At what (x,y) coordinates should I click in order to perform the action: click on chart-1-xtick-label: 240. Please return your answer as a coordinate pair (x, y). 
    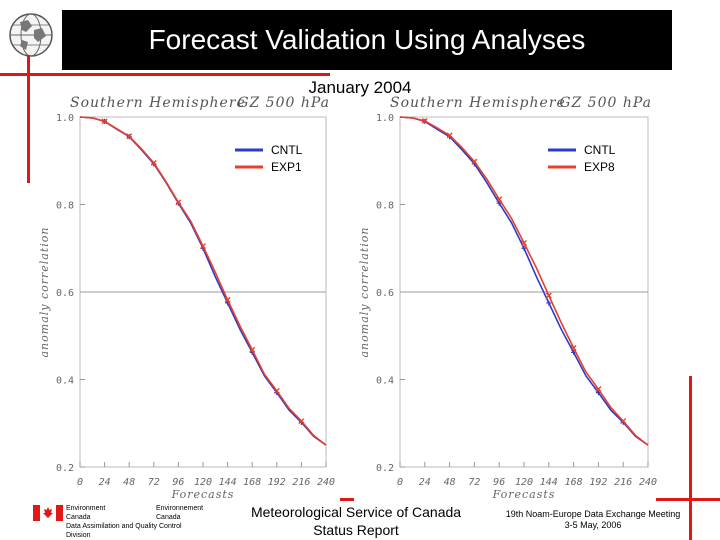
    Looking at the image, I should click on (326, 482).